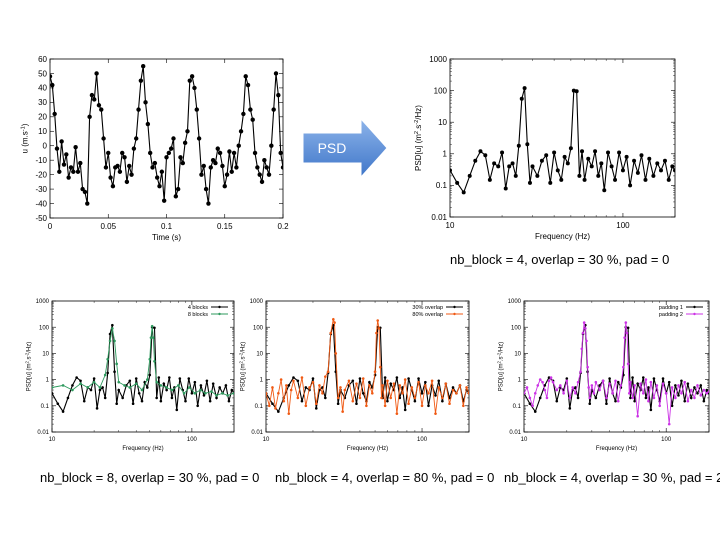 The image size is (720, 540). What do you see at coordinates (671, 315) in the screenshot?
I see `legend-label: padding 2` at bounding box center [671, 315].